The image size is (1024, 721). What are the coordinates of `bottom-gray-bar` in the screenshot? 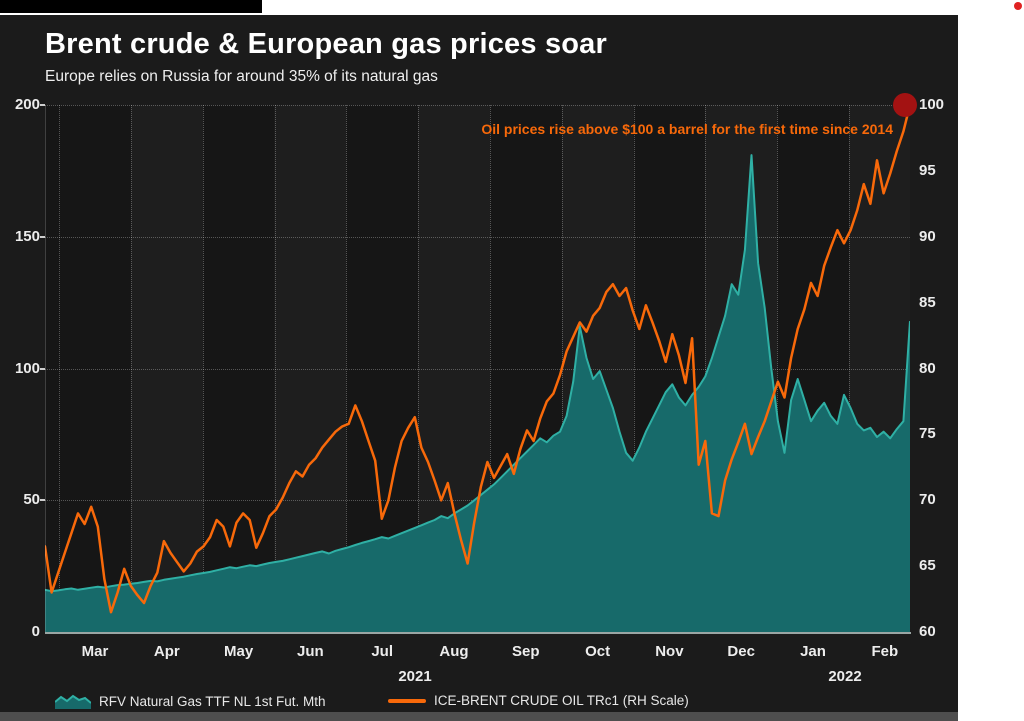 It's located at (479, 716).